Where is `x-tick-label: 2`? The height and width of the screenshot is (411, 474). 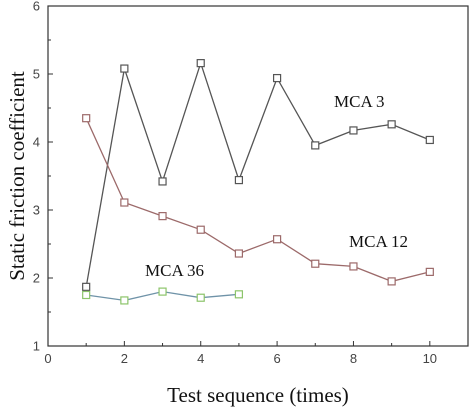 x-tick-label: 2 is located at coordinates (124, 358).